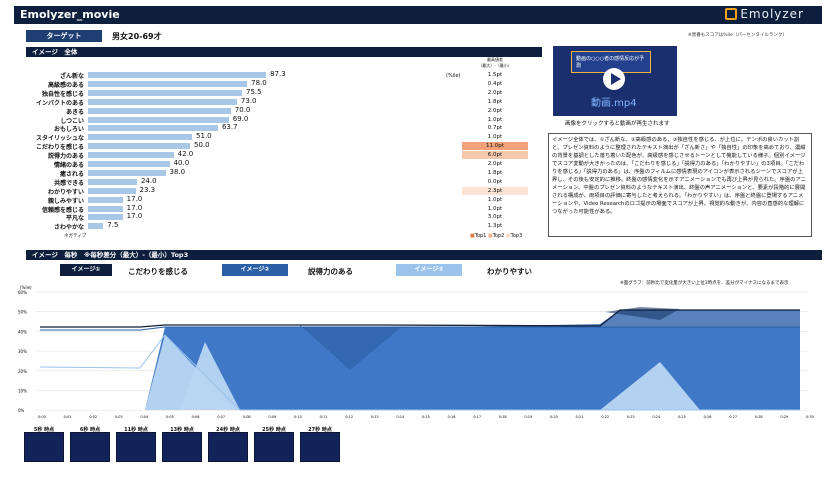 This screenshot has height=479, width=831. Describe the element at coordinates (204, 136) in the screenshot. I see `row-value: 51.0` at that location.